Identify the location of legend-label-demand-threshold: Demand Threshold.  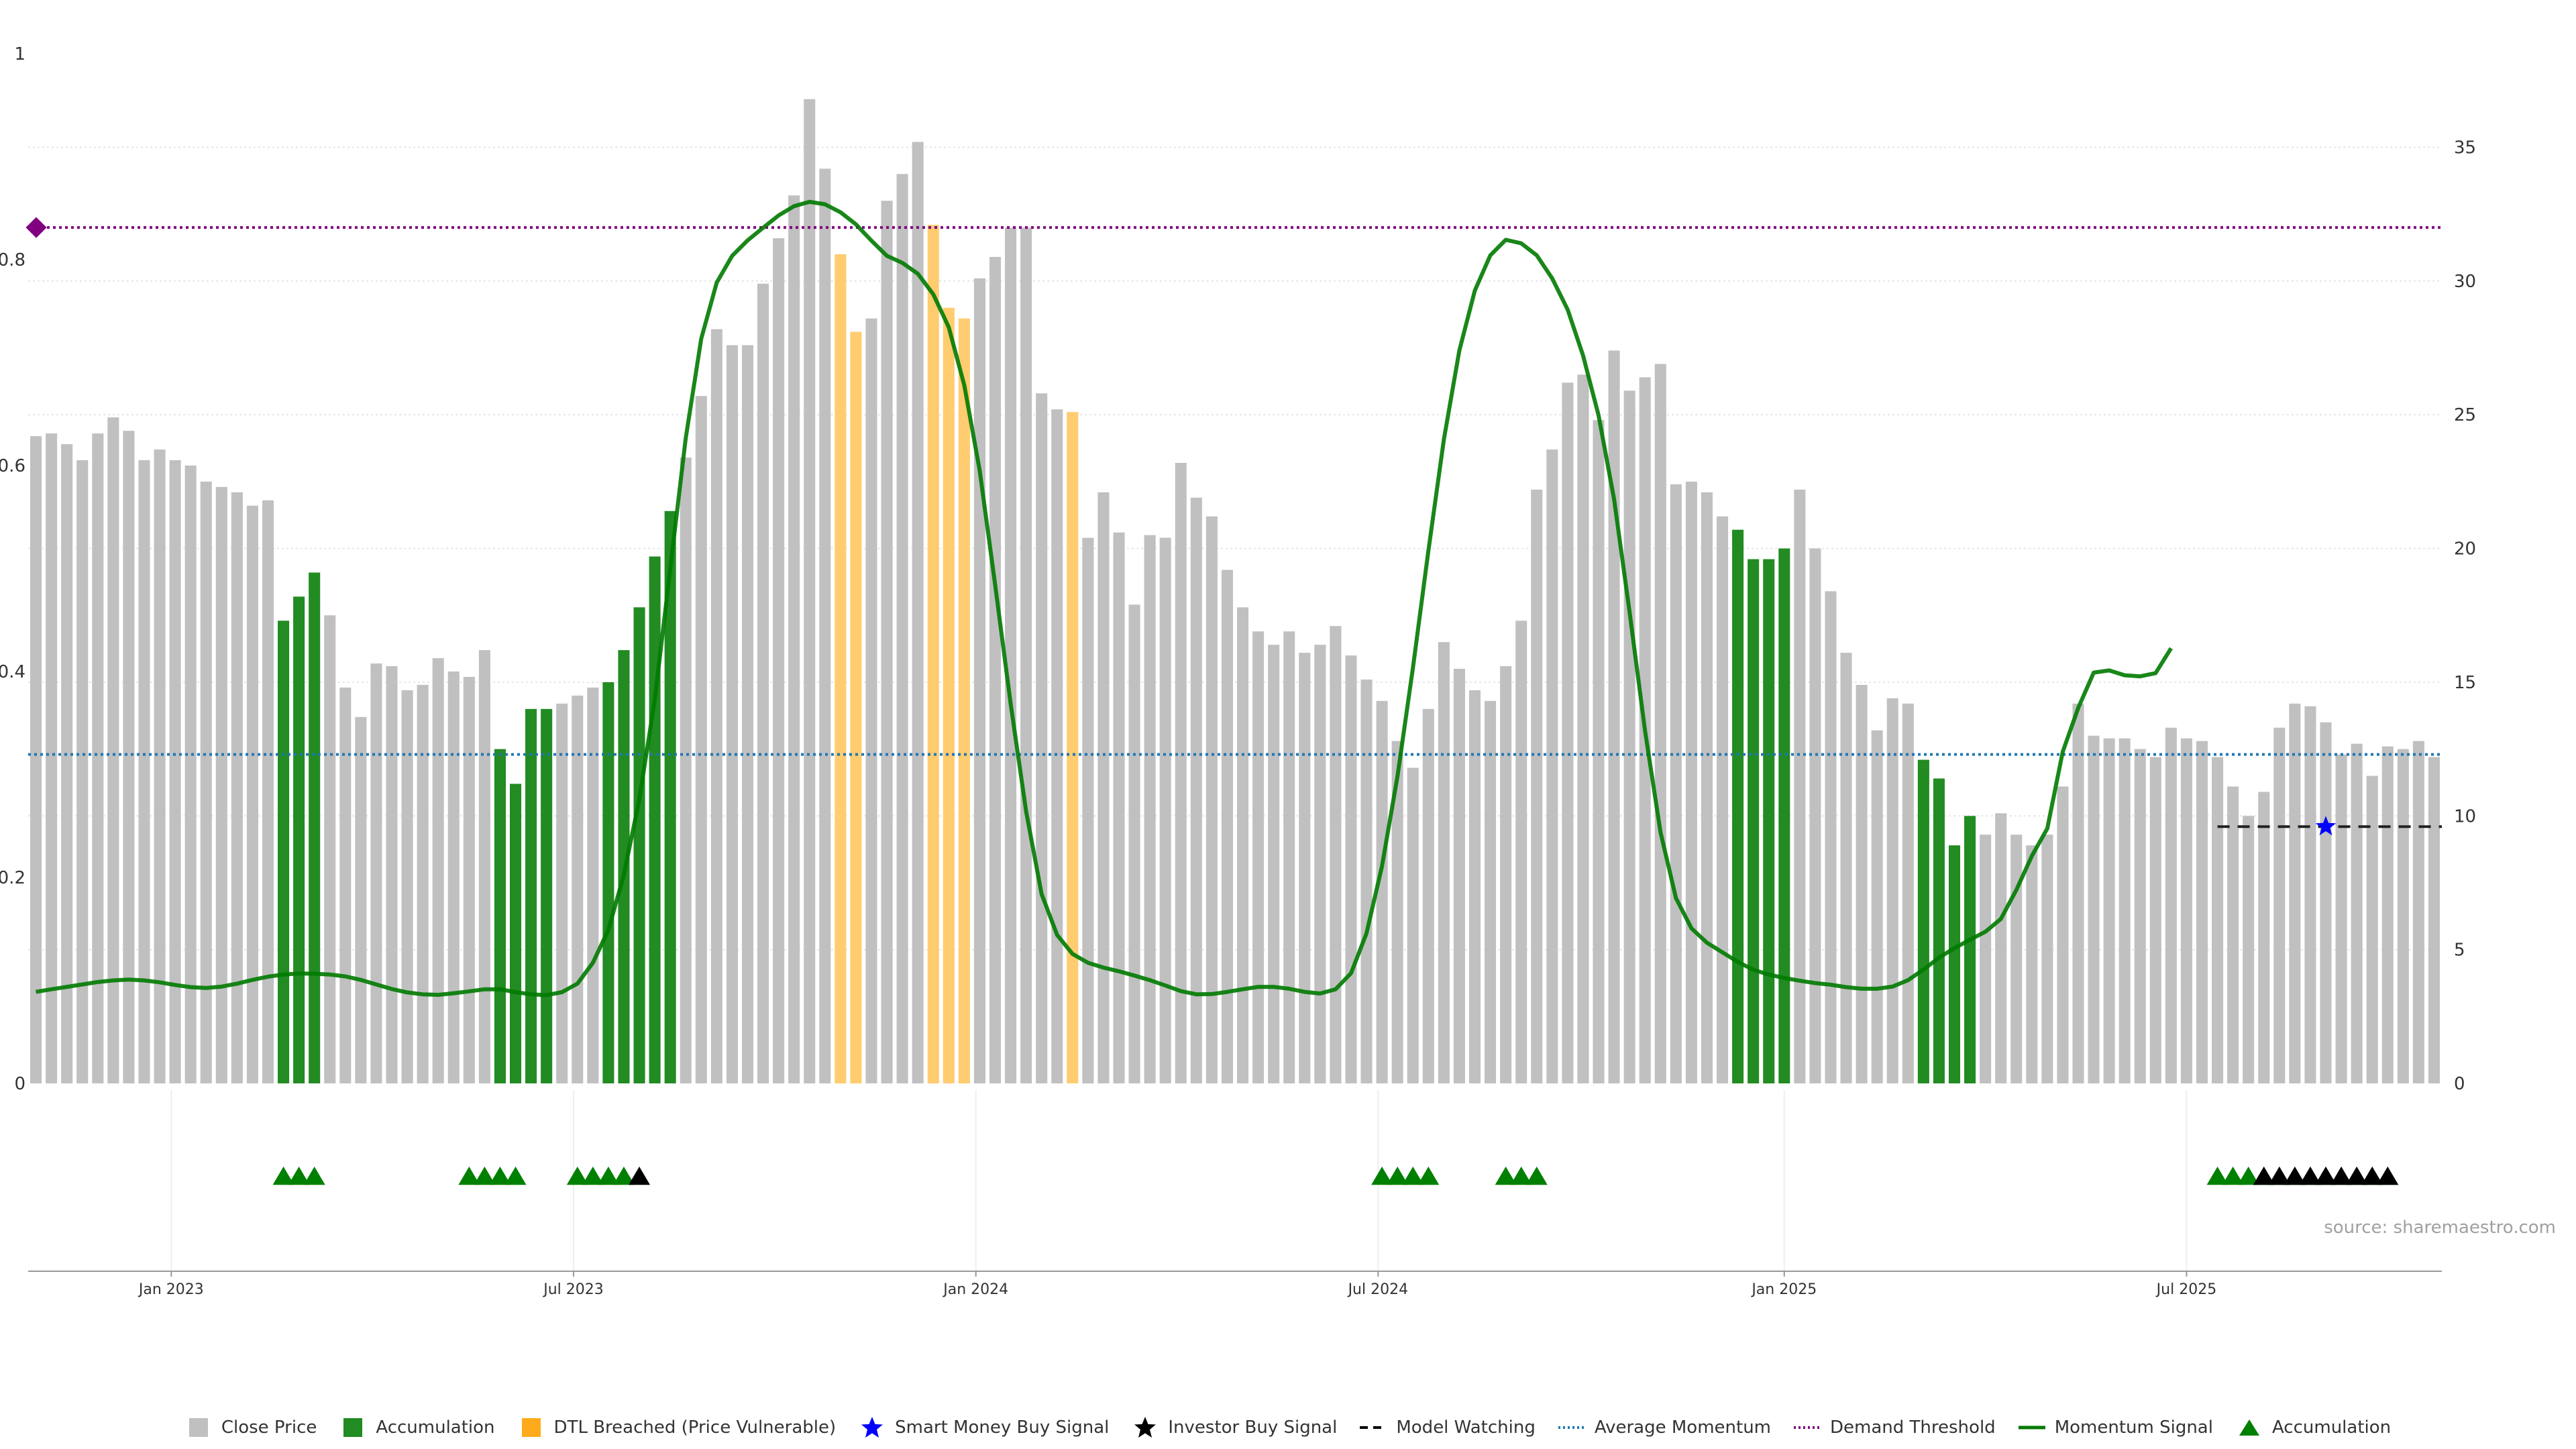
(1913, 1427).